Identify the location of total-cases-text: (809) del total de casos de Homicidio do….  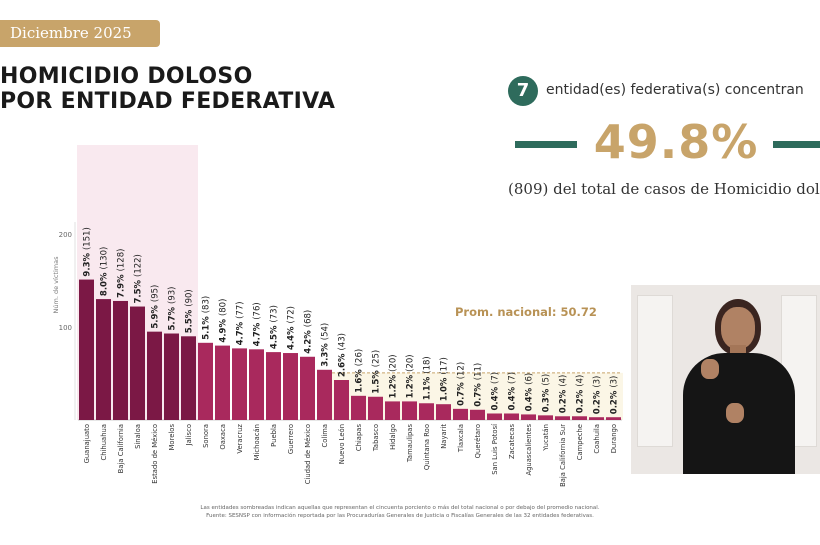
(664, 189).